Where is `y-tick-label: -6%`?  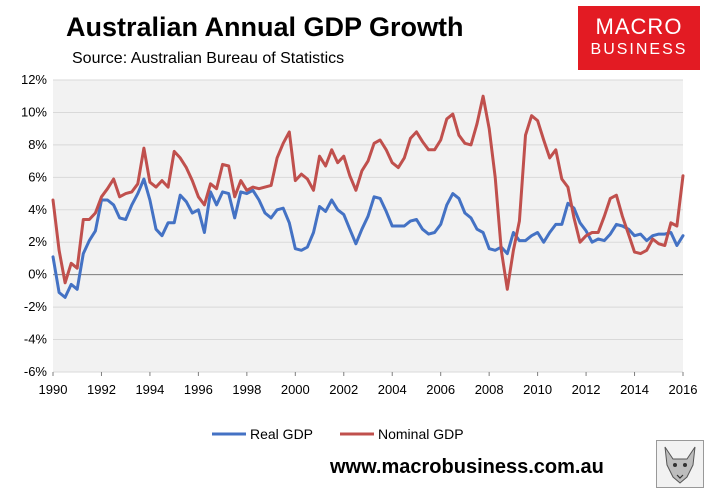
y-tick-label: -6% is located at coordinates (36, 371).